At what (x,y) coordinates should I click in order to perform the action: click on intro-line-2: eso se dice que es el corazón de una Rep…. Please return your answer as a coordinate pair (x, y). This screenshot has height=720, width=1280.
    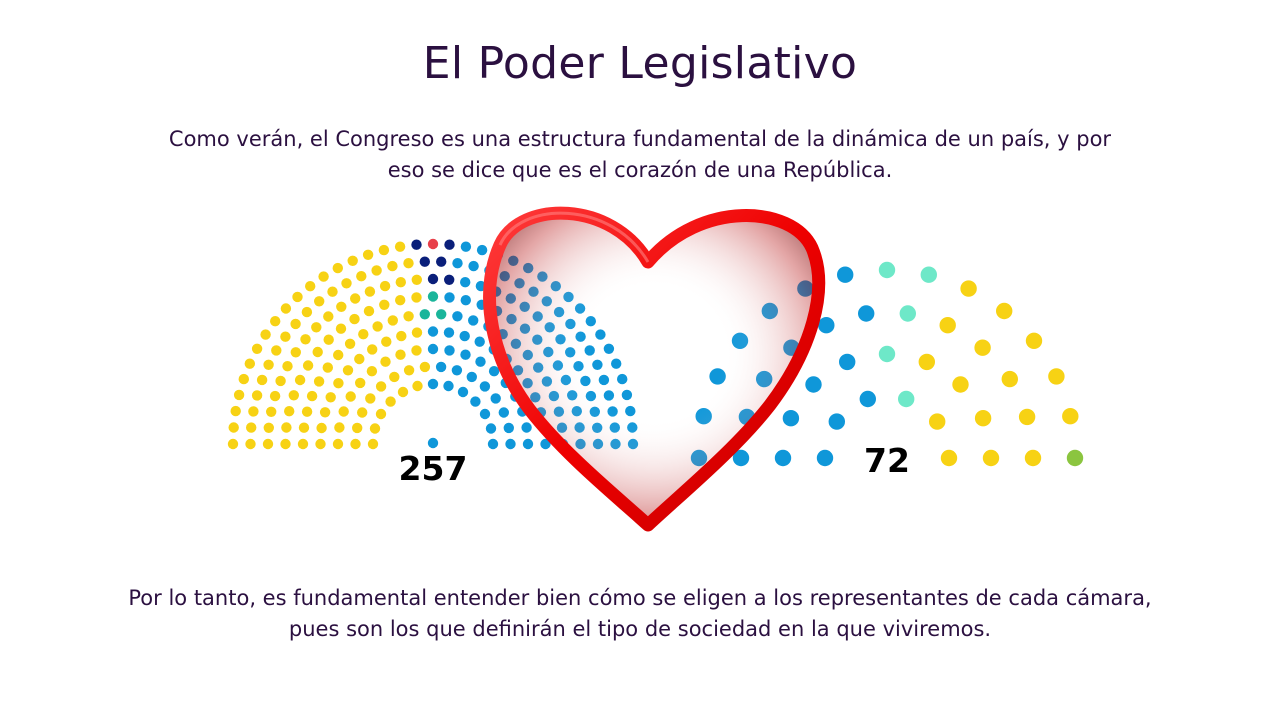
    Looking at the image, I should click on (640, 170).